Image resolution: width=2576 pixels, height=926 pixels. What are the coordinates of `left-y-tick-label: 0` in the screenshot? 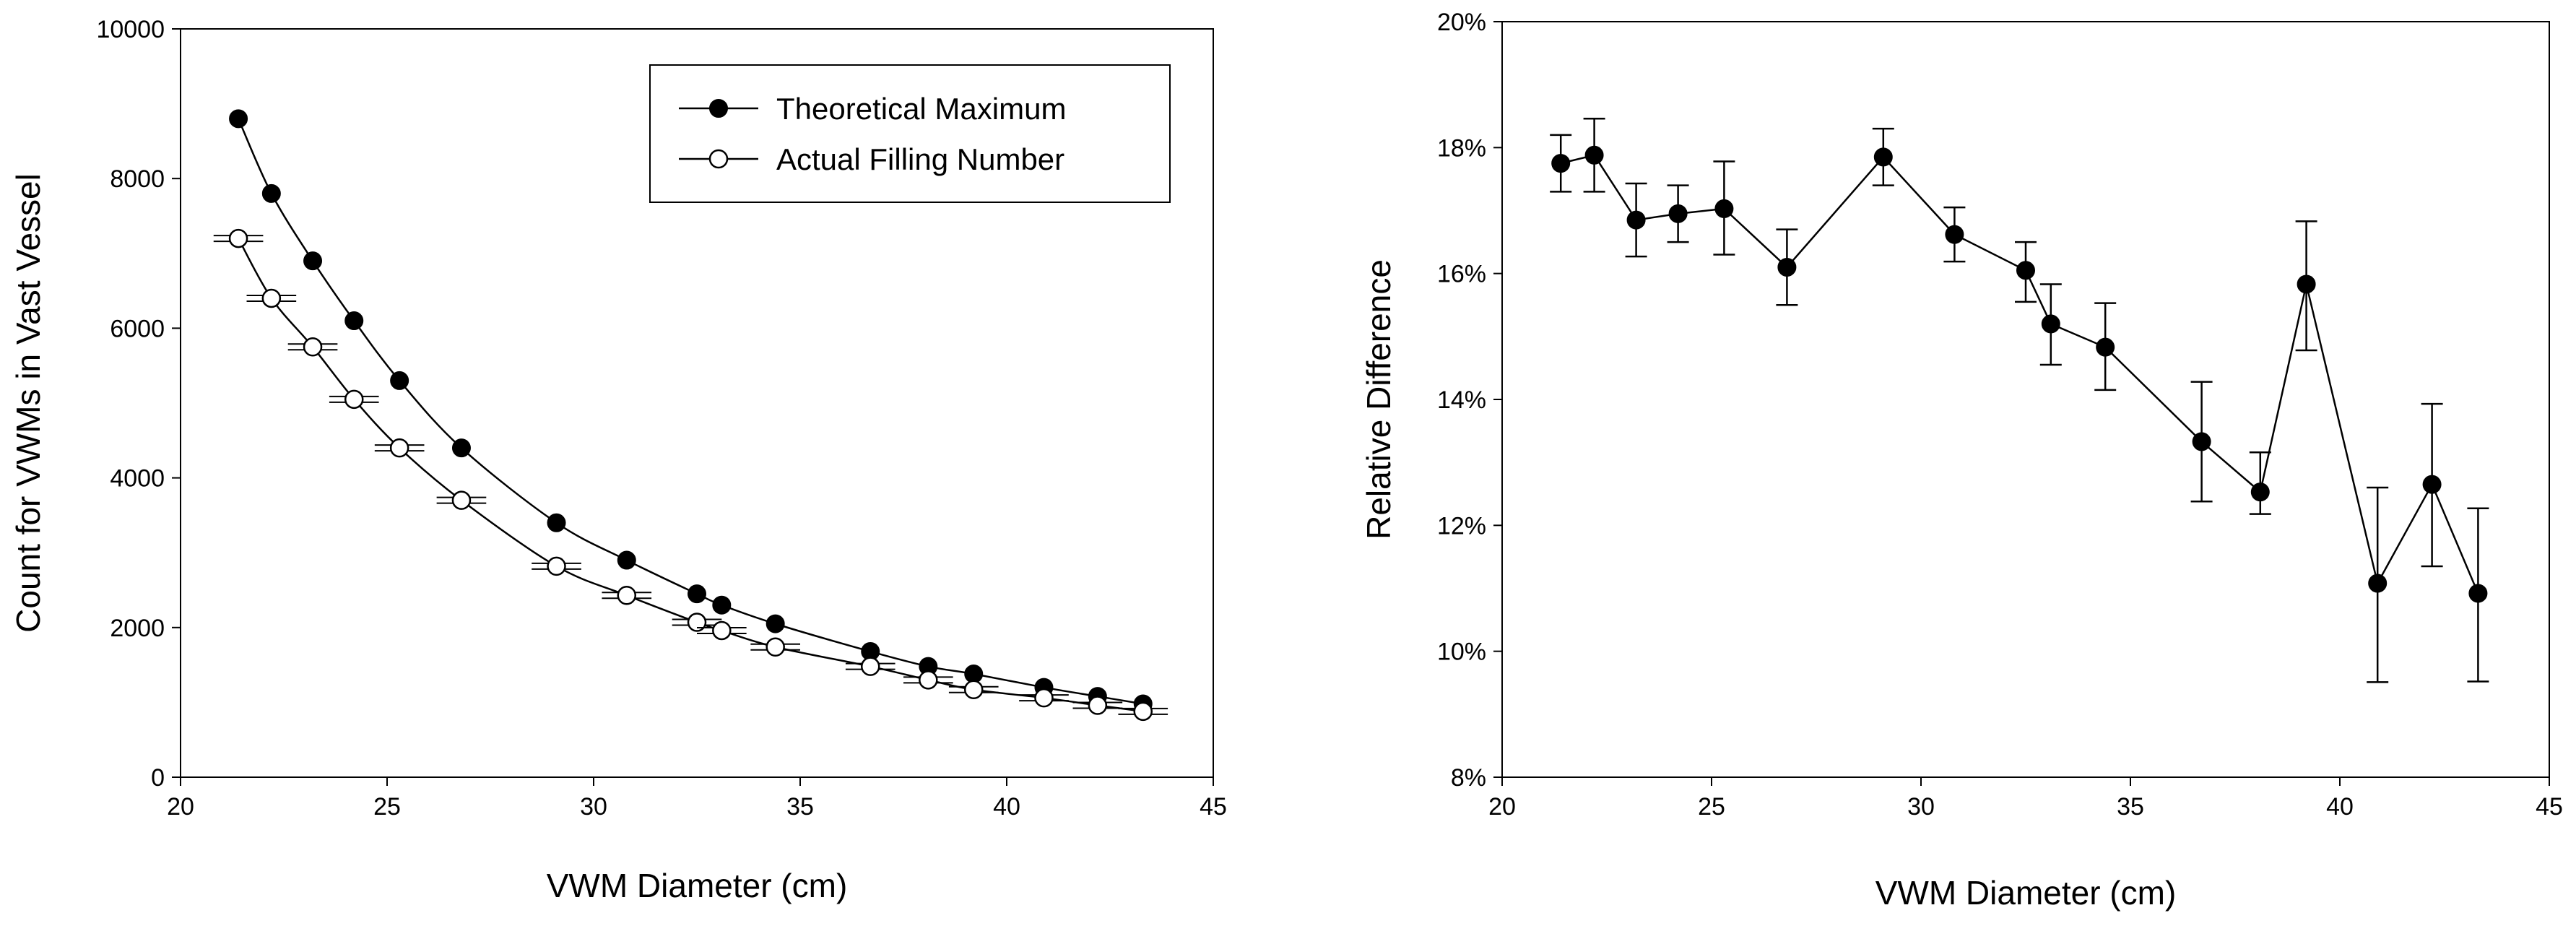 It's located at (158, 778).